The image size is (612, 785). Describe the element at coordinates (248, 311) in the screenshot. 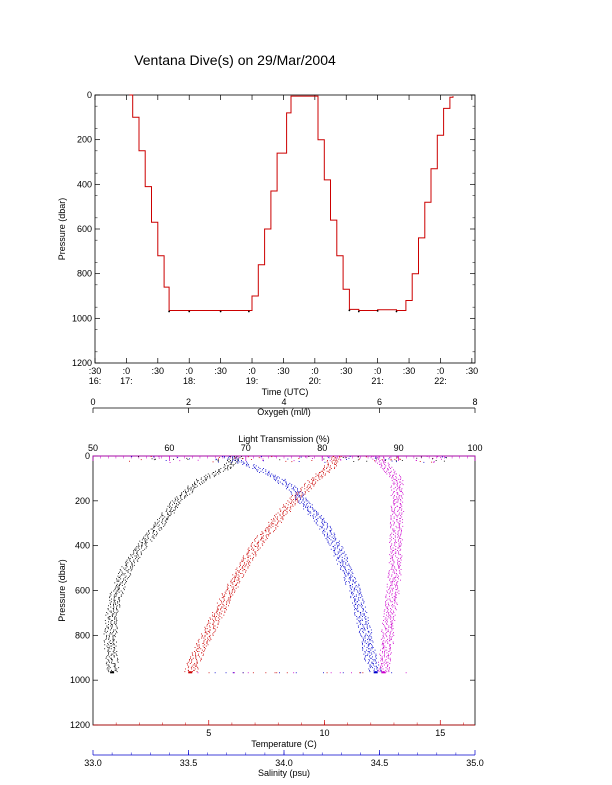

I see `depth-point` at that location.